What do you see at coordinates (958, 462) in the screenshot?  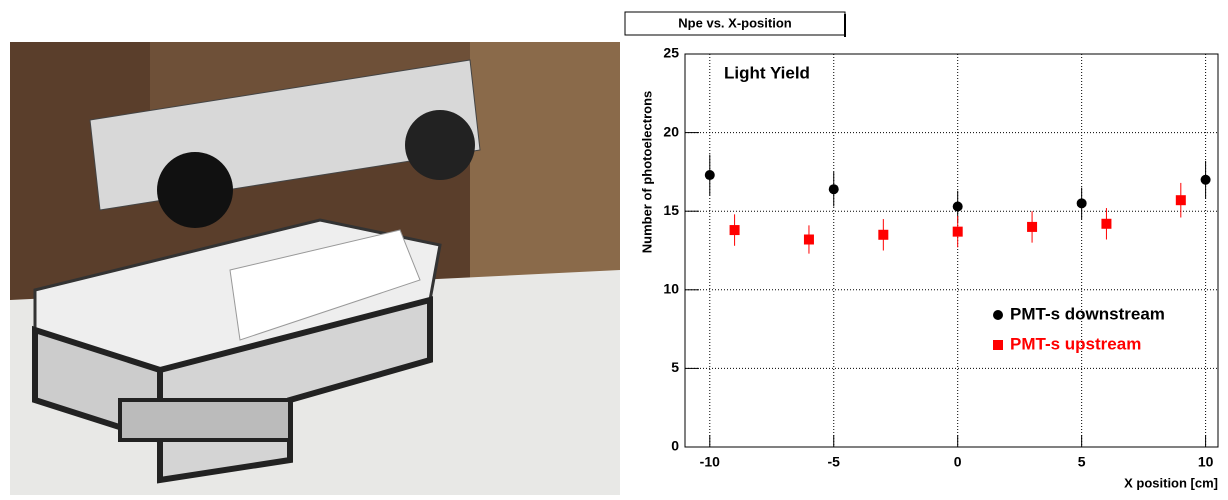 I see `x-tick-label: 0` at bounding box center [958, 462].